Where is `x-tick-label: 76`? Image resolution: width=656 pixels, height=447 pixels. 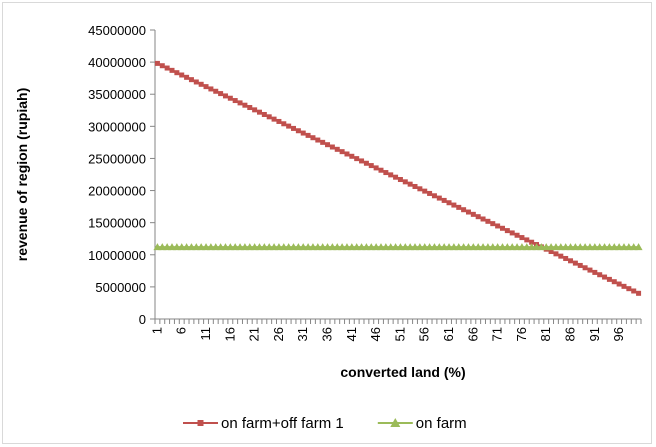 x-tick-label: 76 is located at coordinates (521, 334).